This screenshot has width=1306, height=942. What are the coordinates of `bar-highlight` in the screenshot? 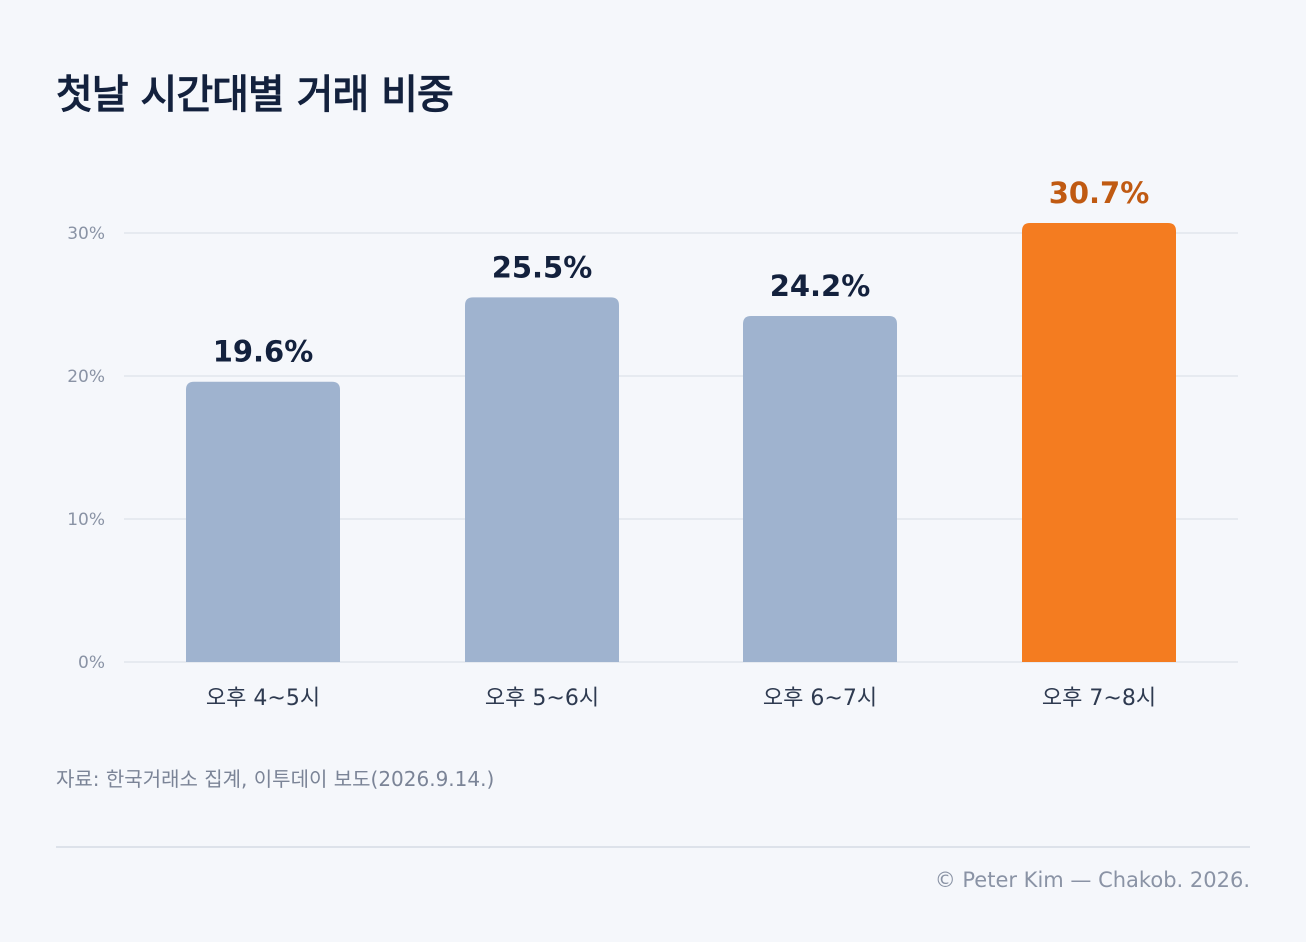 It's located at (1099, 442).